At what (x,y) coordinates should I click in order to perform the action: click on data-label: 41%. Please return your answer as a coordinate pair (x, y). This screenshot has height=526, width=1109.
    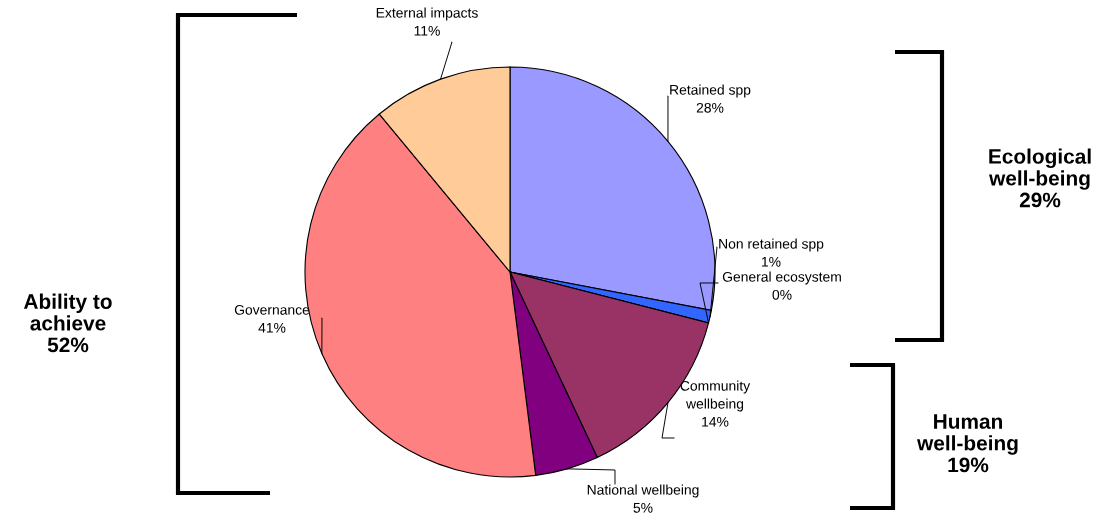
    Looking at the image, I should click on (272, 327).